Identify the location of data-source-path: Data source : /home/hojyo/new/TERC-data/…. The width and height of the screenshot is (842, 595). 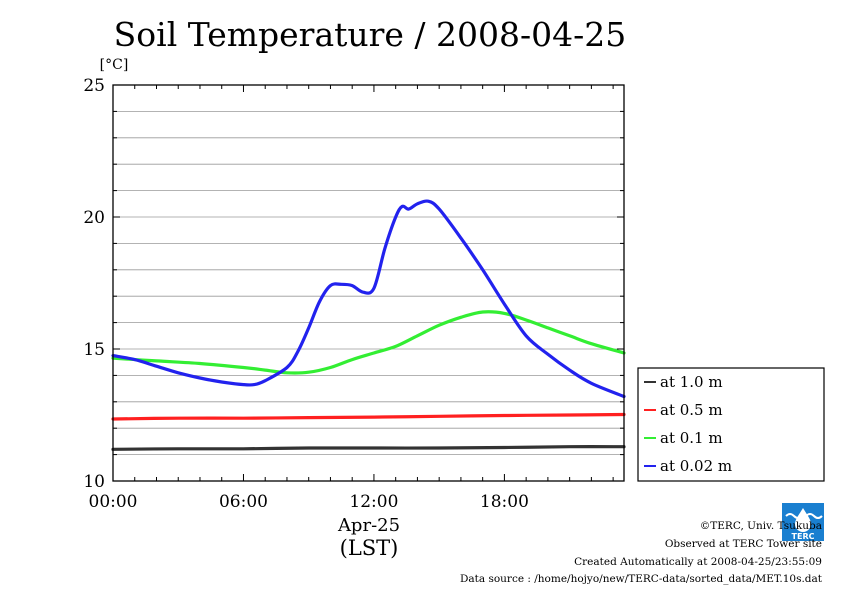
(640, 579).